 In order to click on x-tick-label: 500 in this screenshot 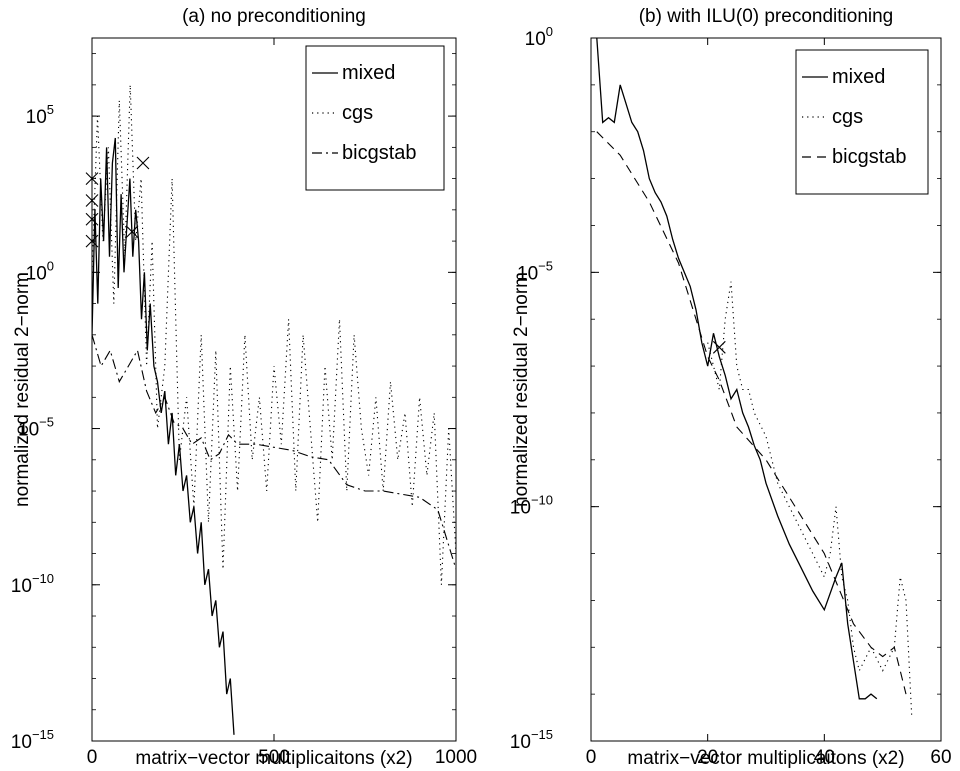, I will do `click(274, 757)`.